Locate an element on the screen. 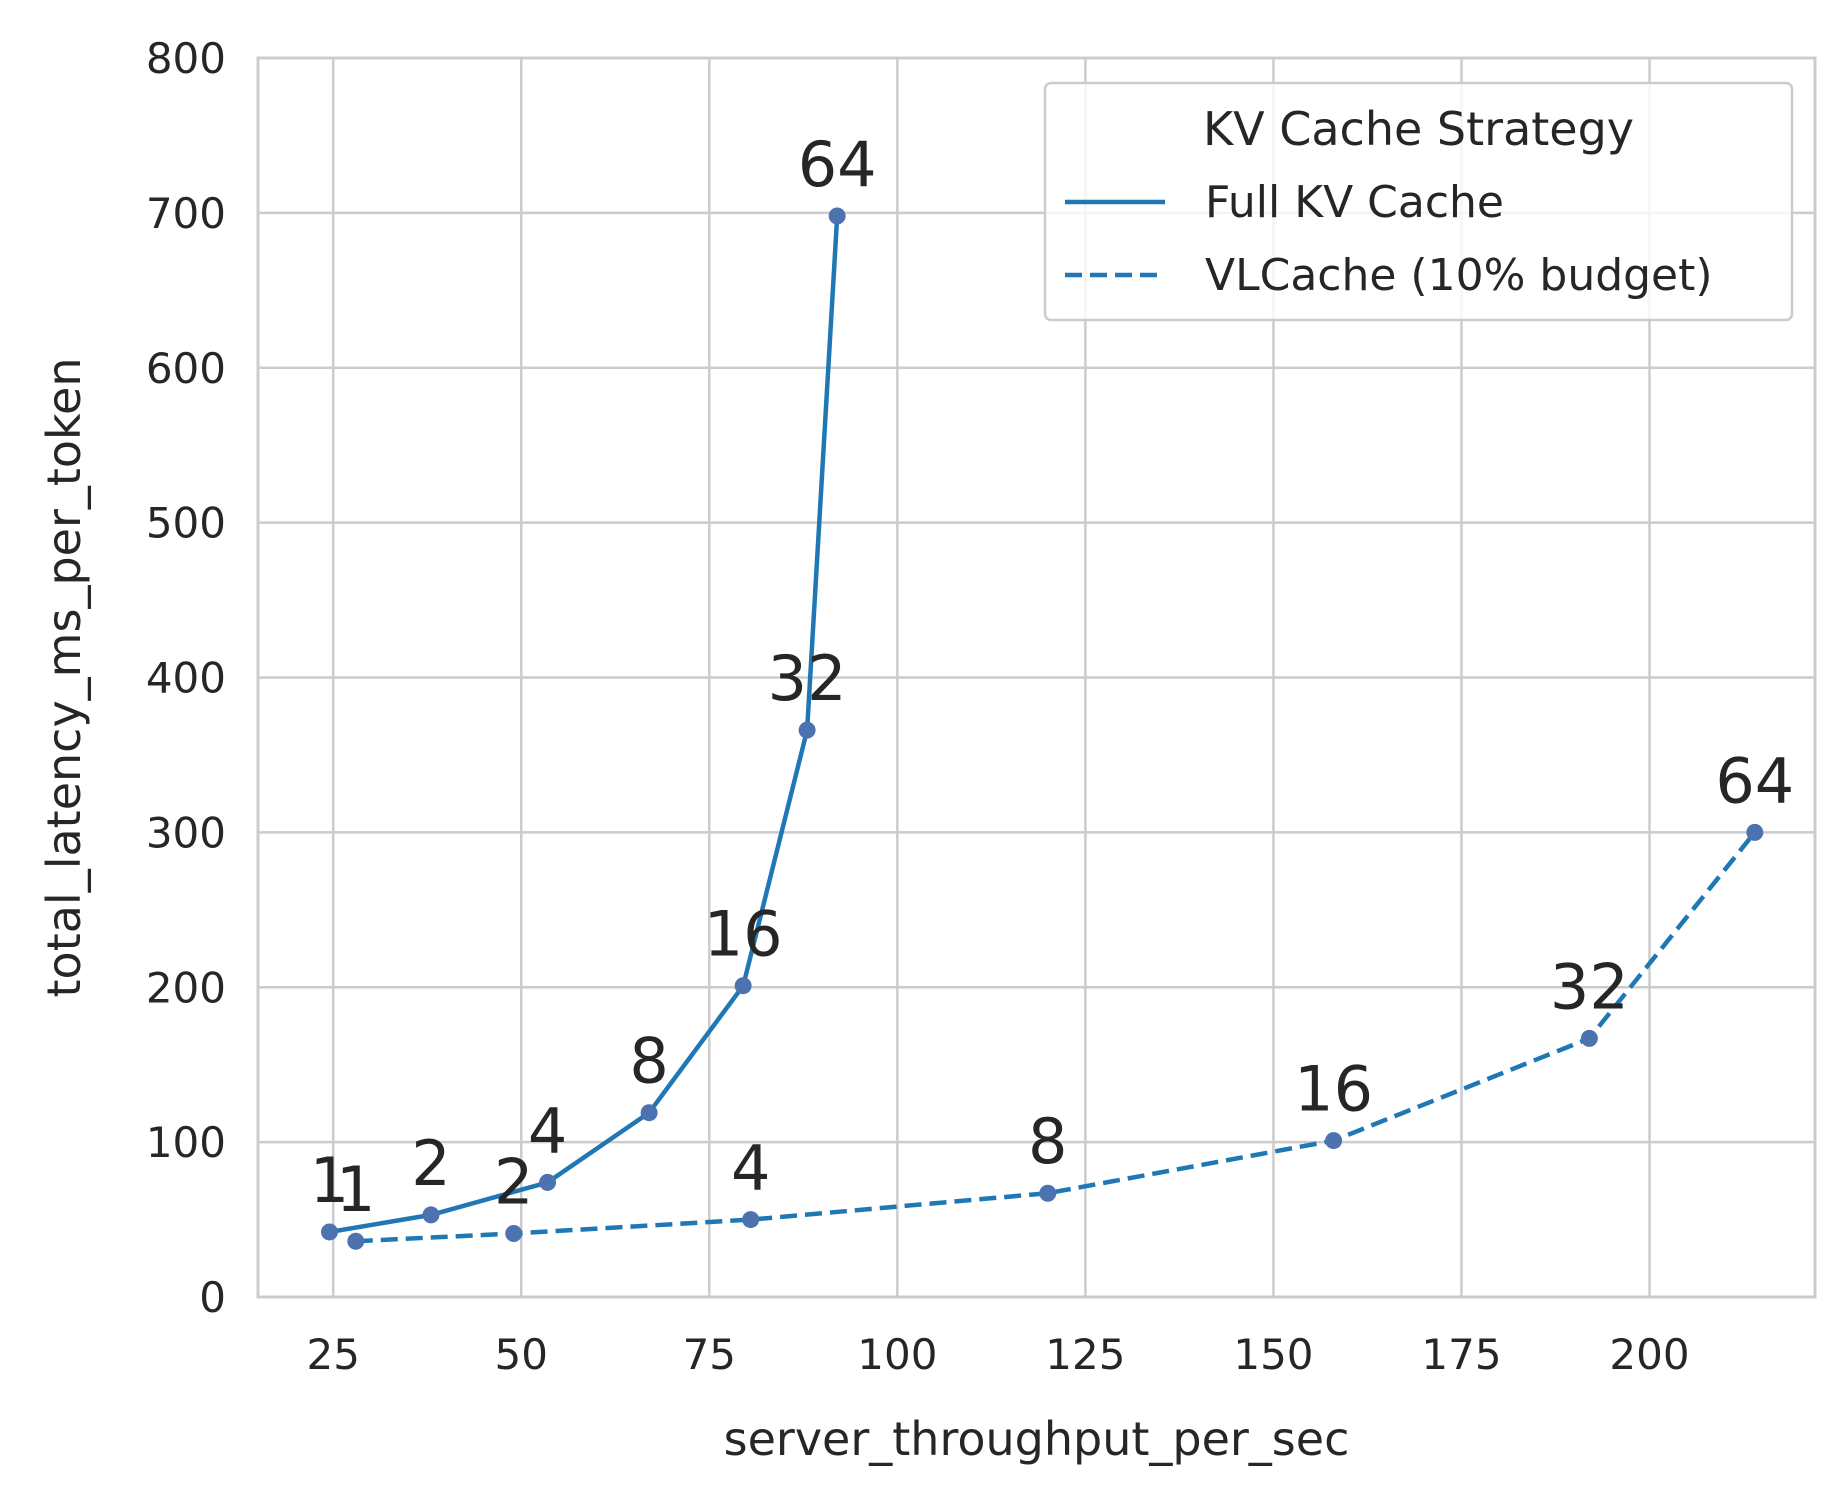 The width and height of the screenshot is (1845, 1501). x-tick-label: 100 is located at coordinates (897, 1354).